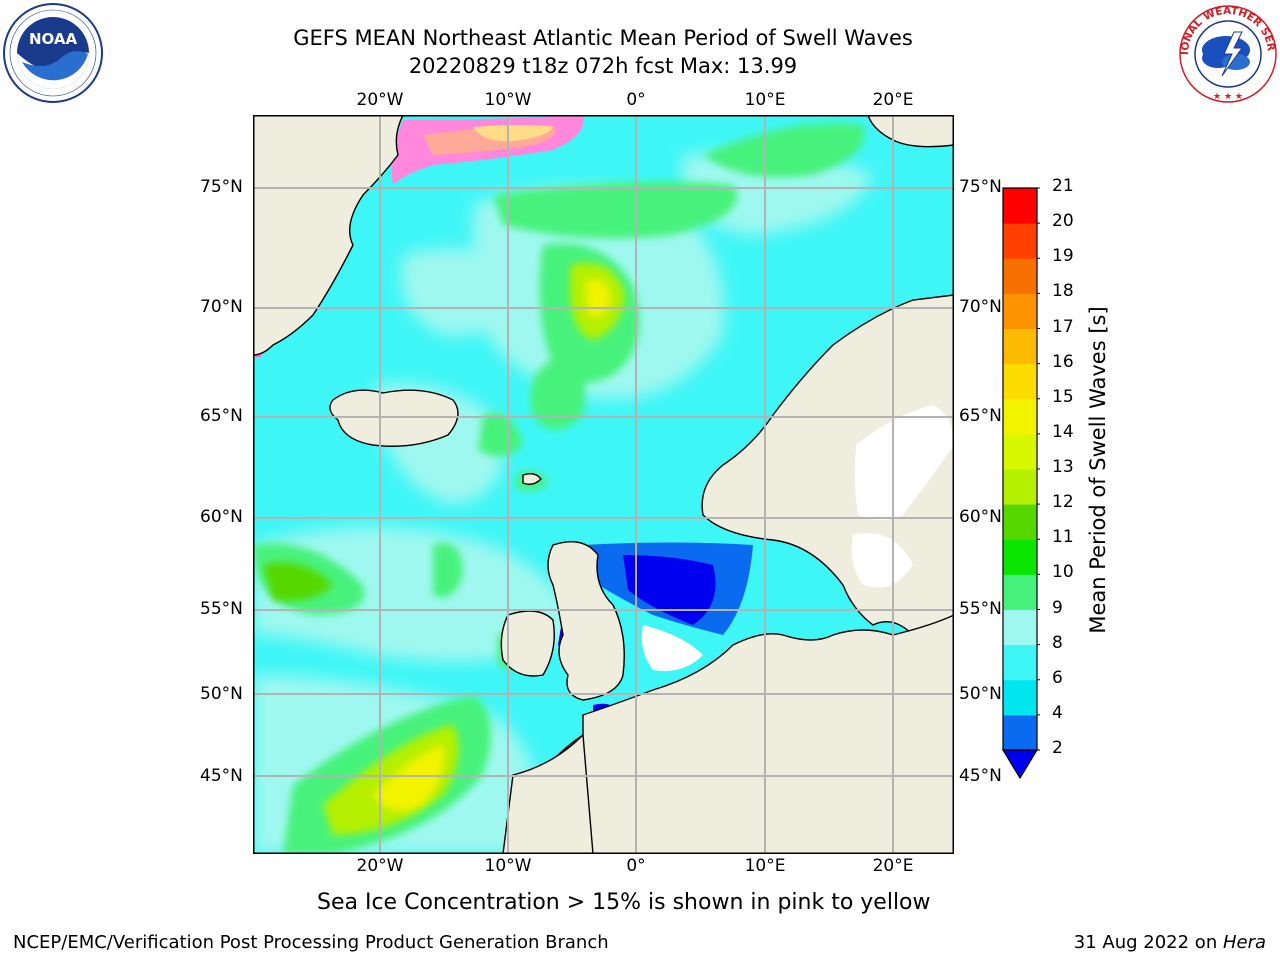 The height and width of the screenshot is (960, 1280). I want to click on lat-label-right-3: 60°N, so click(980, 517).